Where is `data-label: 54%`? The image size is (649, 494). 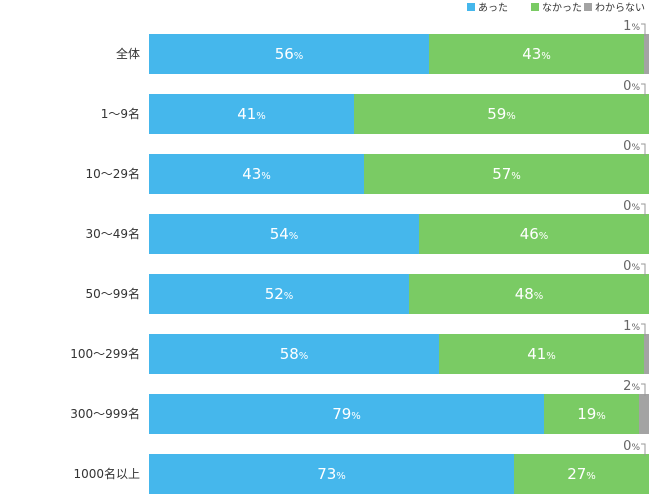
data-label: 54% is located at coordinates (284, 234).